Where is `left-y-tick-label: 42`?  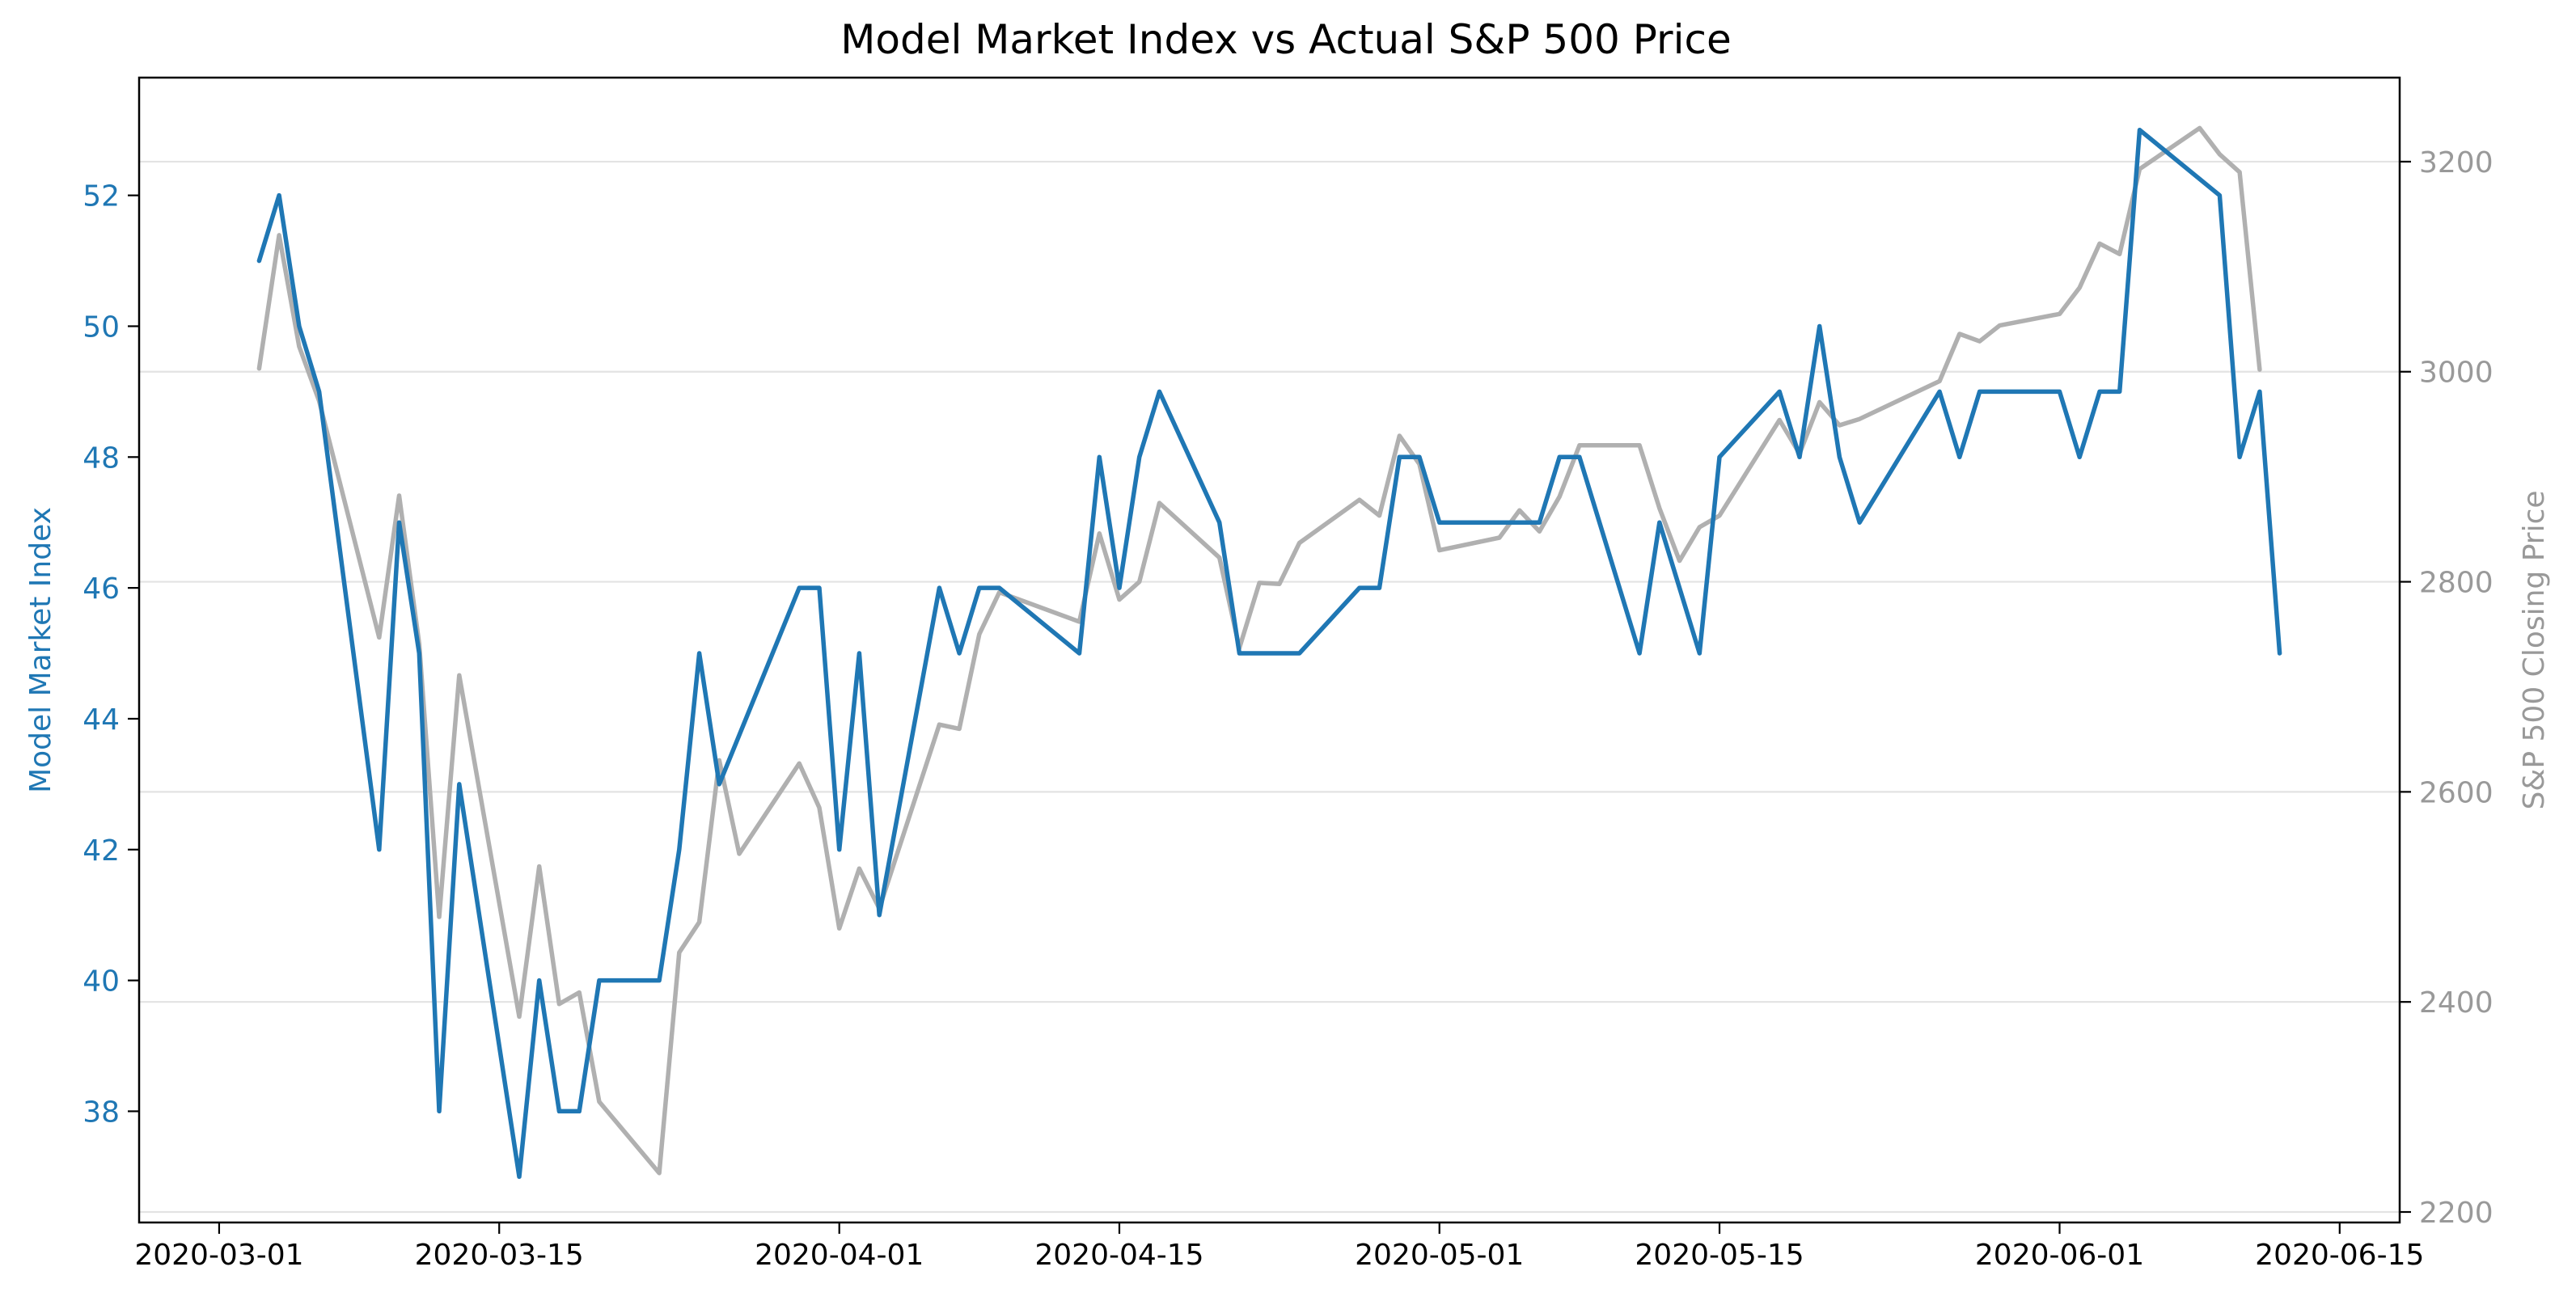
left-y-tick-label: 42 is located at coordinates (101, 851).